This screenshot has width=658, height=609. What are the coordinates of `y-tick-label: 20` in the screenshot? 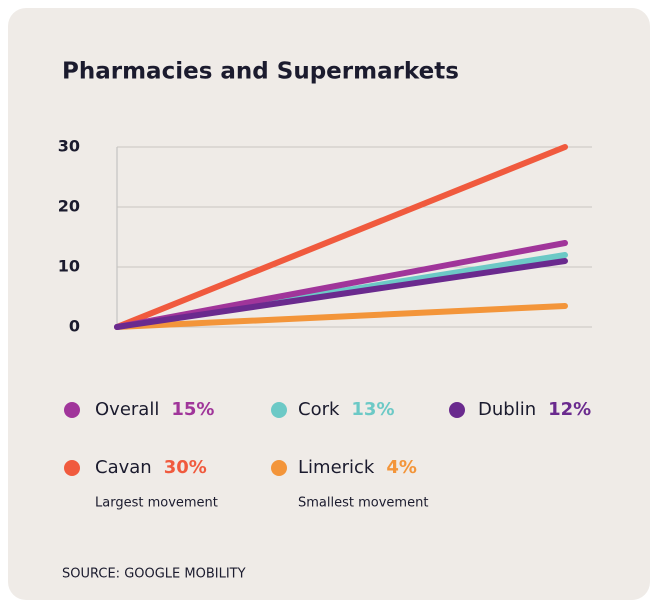 It's located at (69, 206).